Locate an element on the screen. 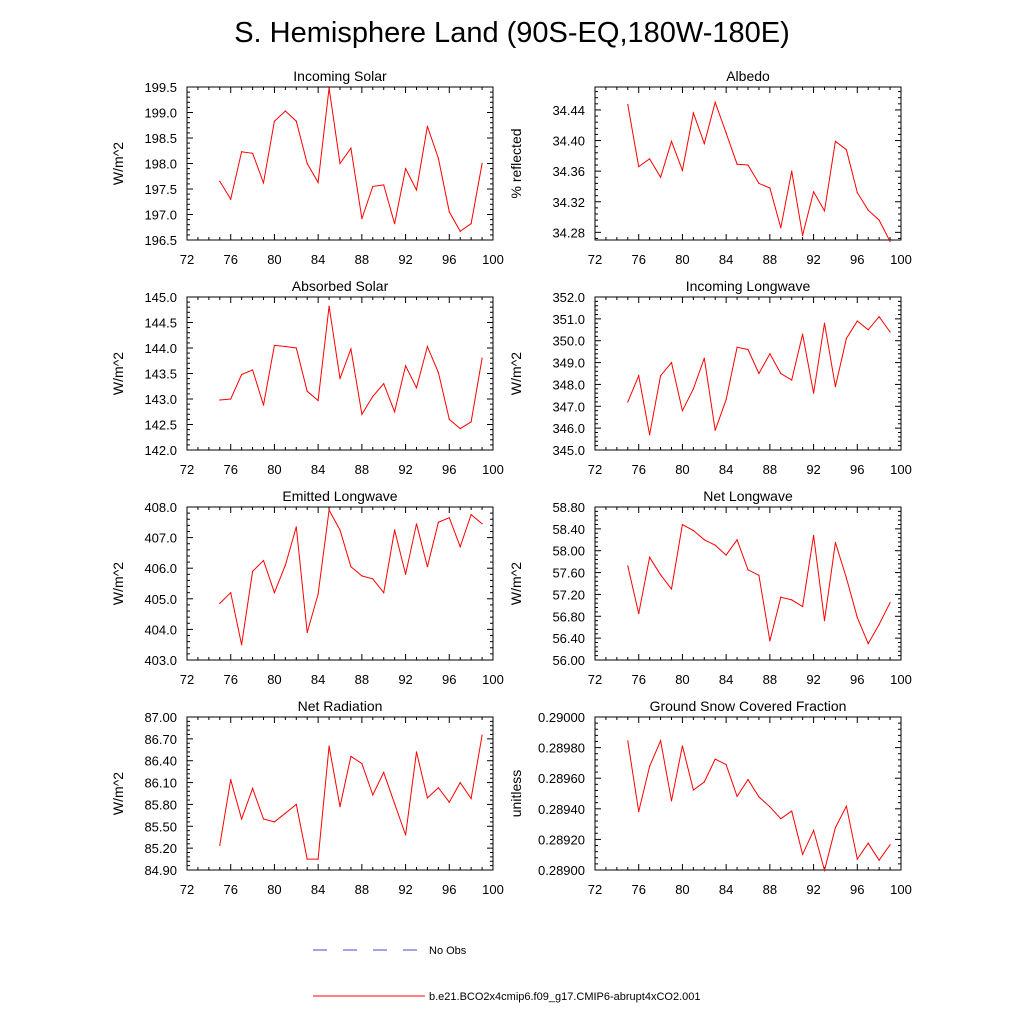 Image resolution: width=1024 pixels, height=1024 pixels. y-tick-label: 403.0 is located at coordinates (160, 660).